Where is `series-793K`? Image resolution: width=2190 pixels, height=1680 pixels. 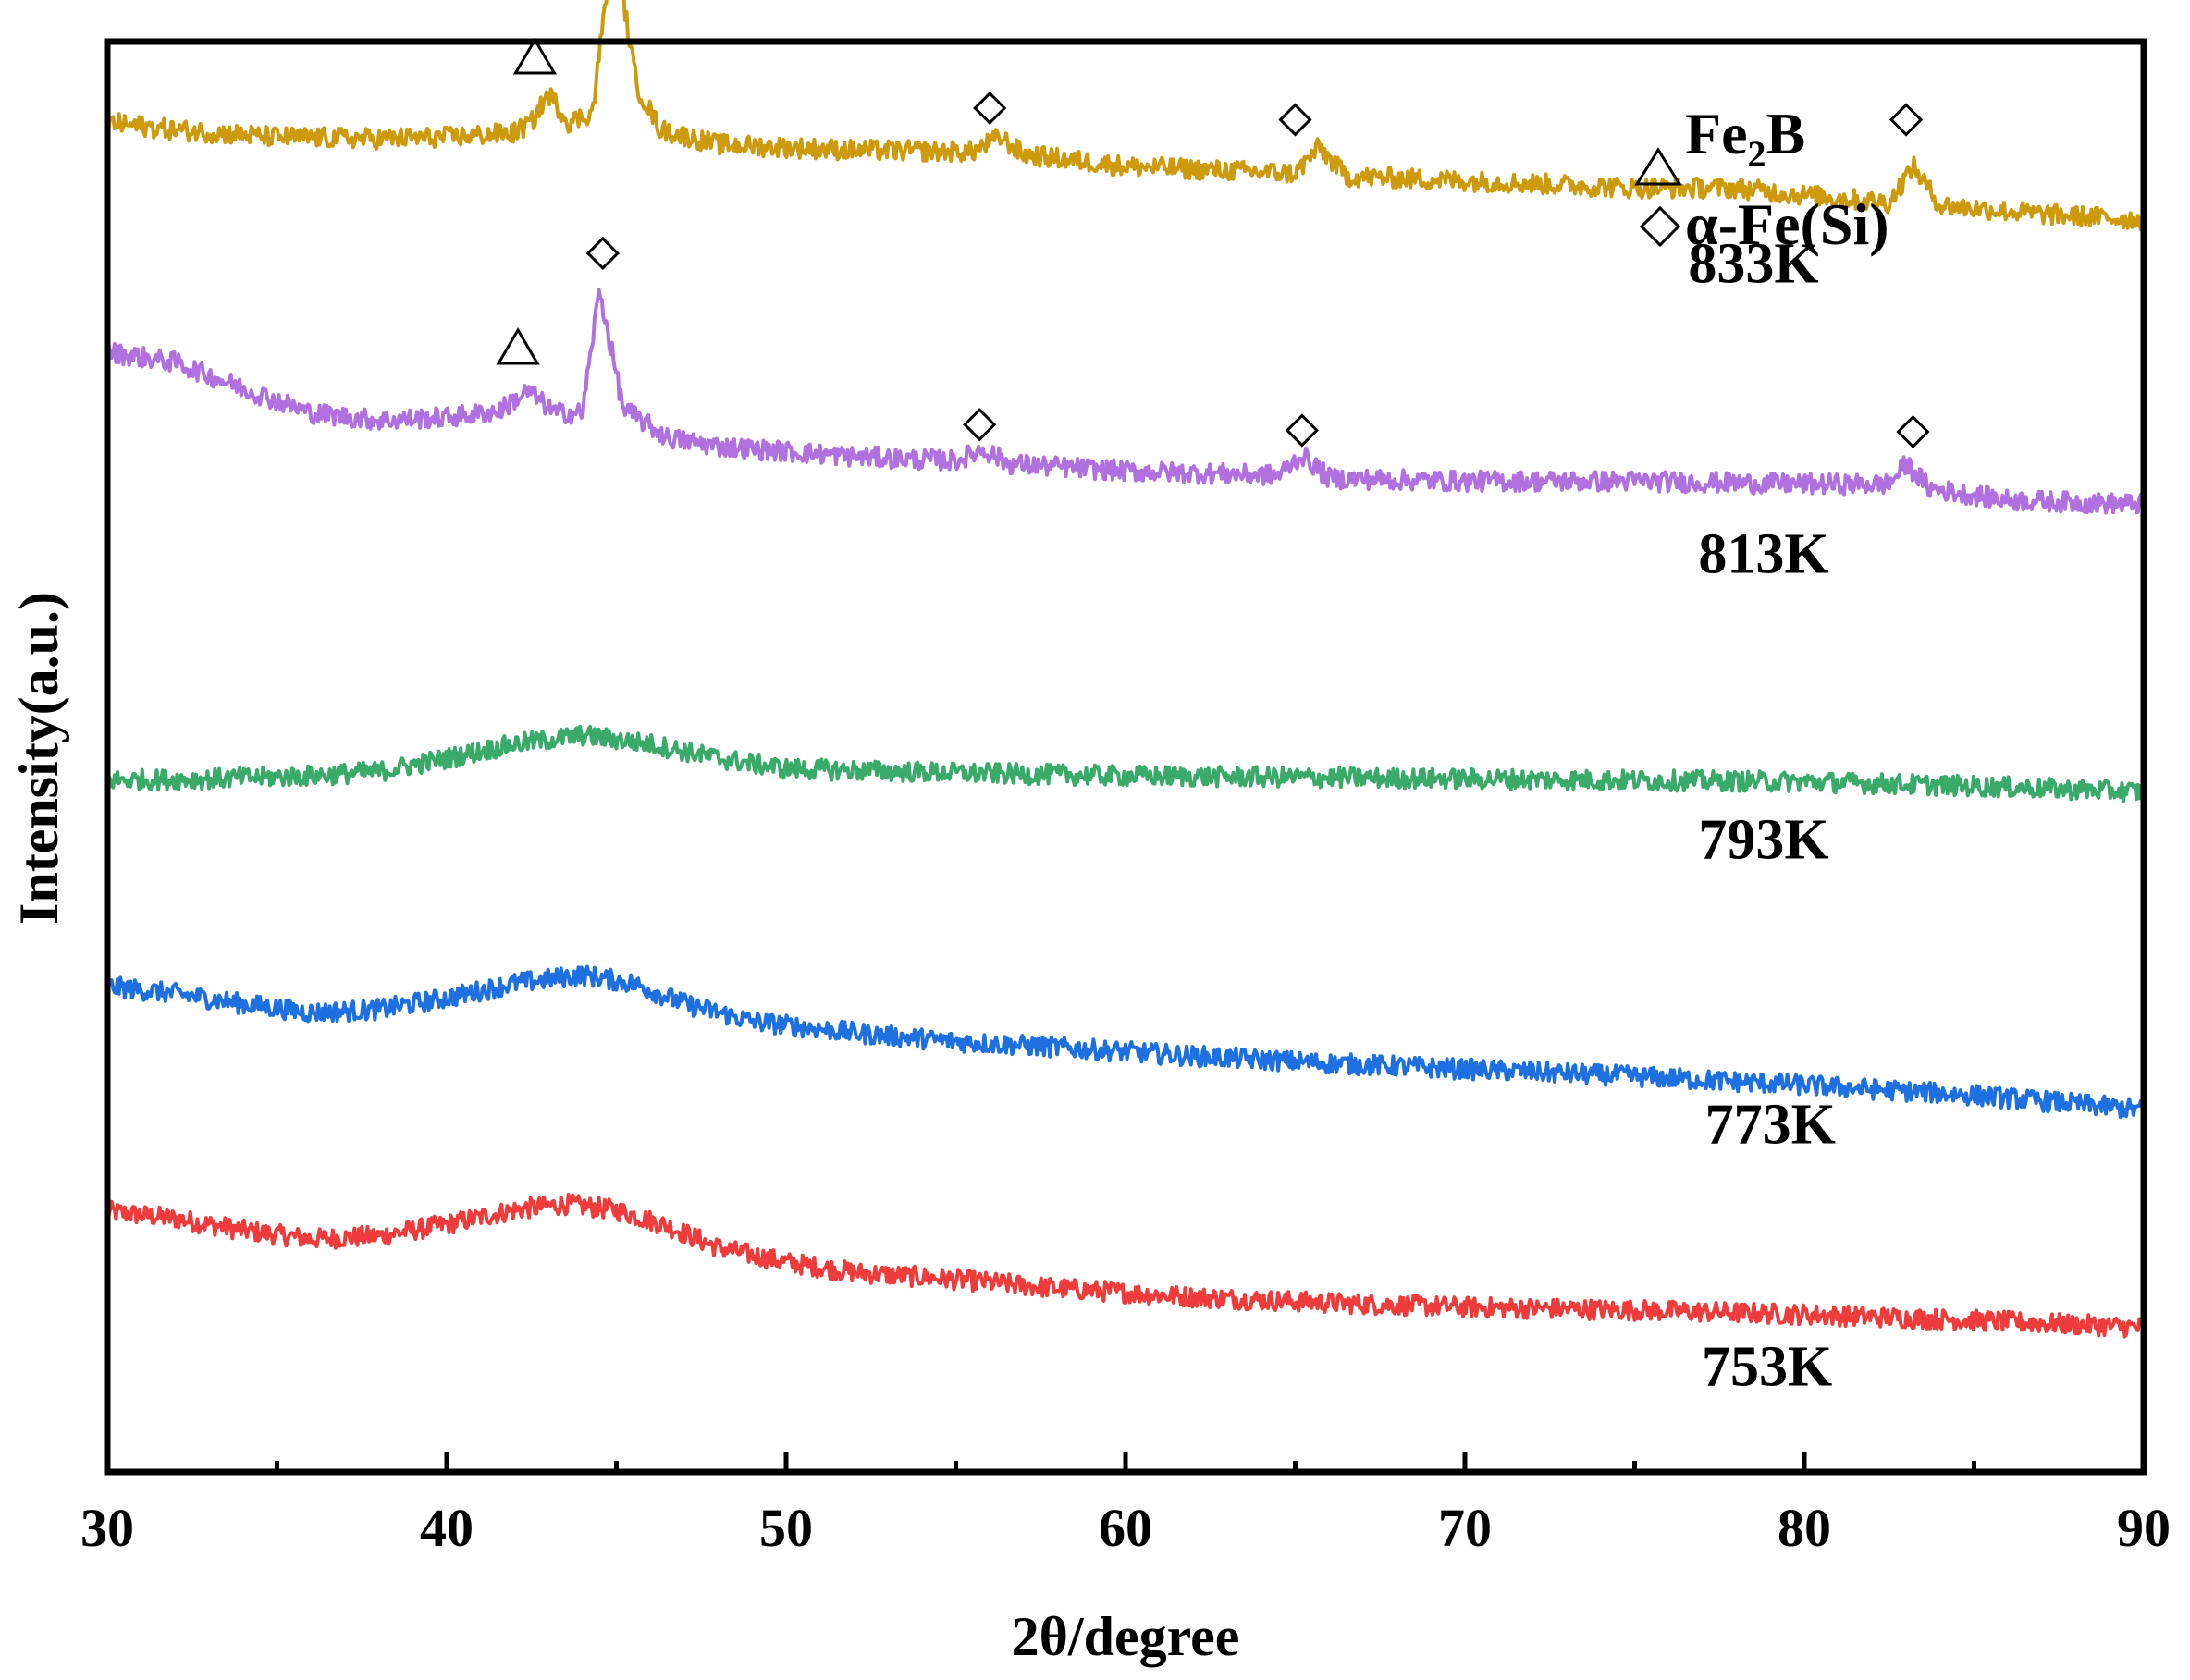
series-793K is located at coordinates (1125, 763).